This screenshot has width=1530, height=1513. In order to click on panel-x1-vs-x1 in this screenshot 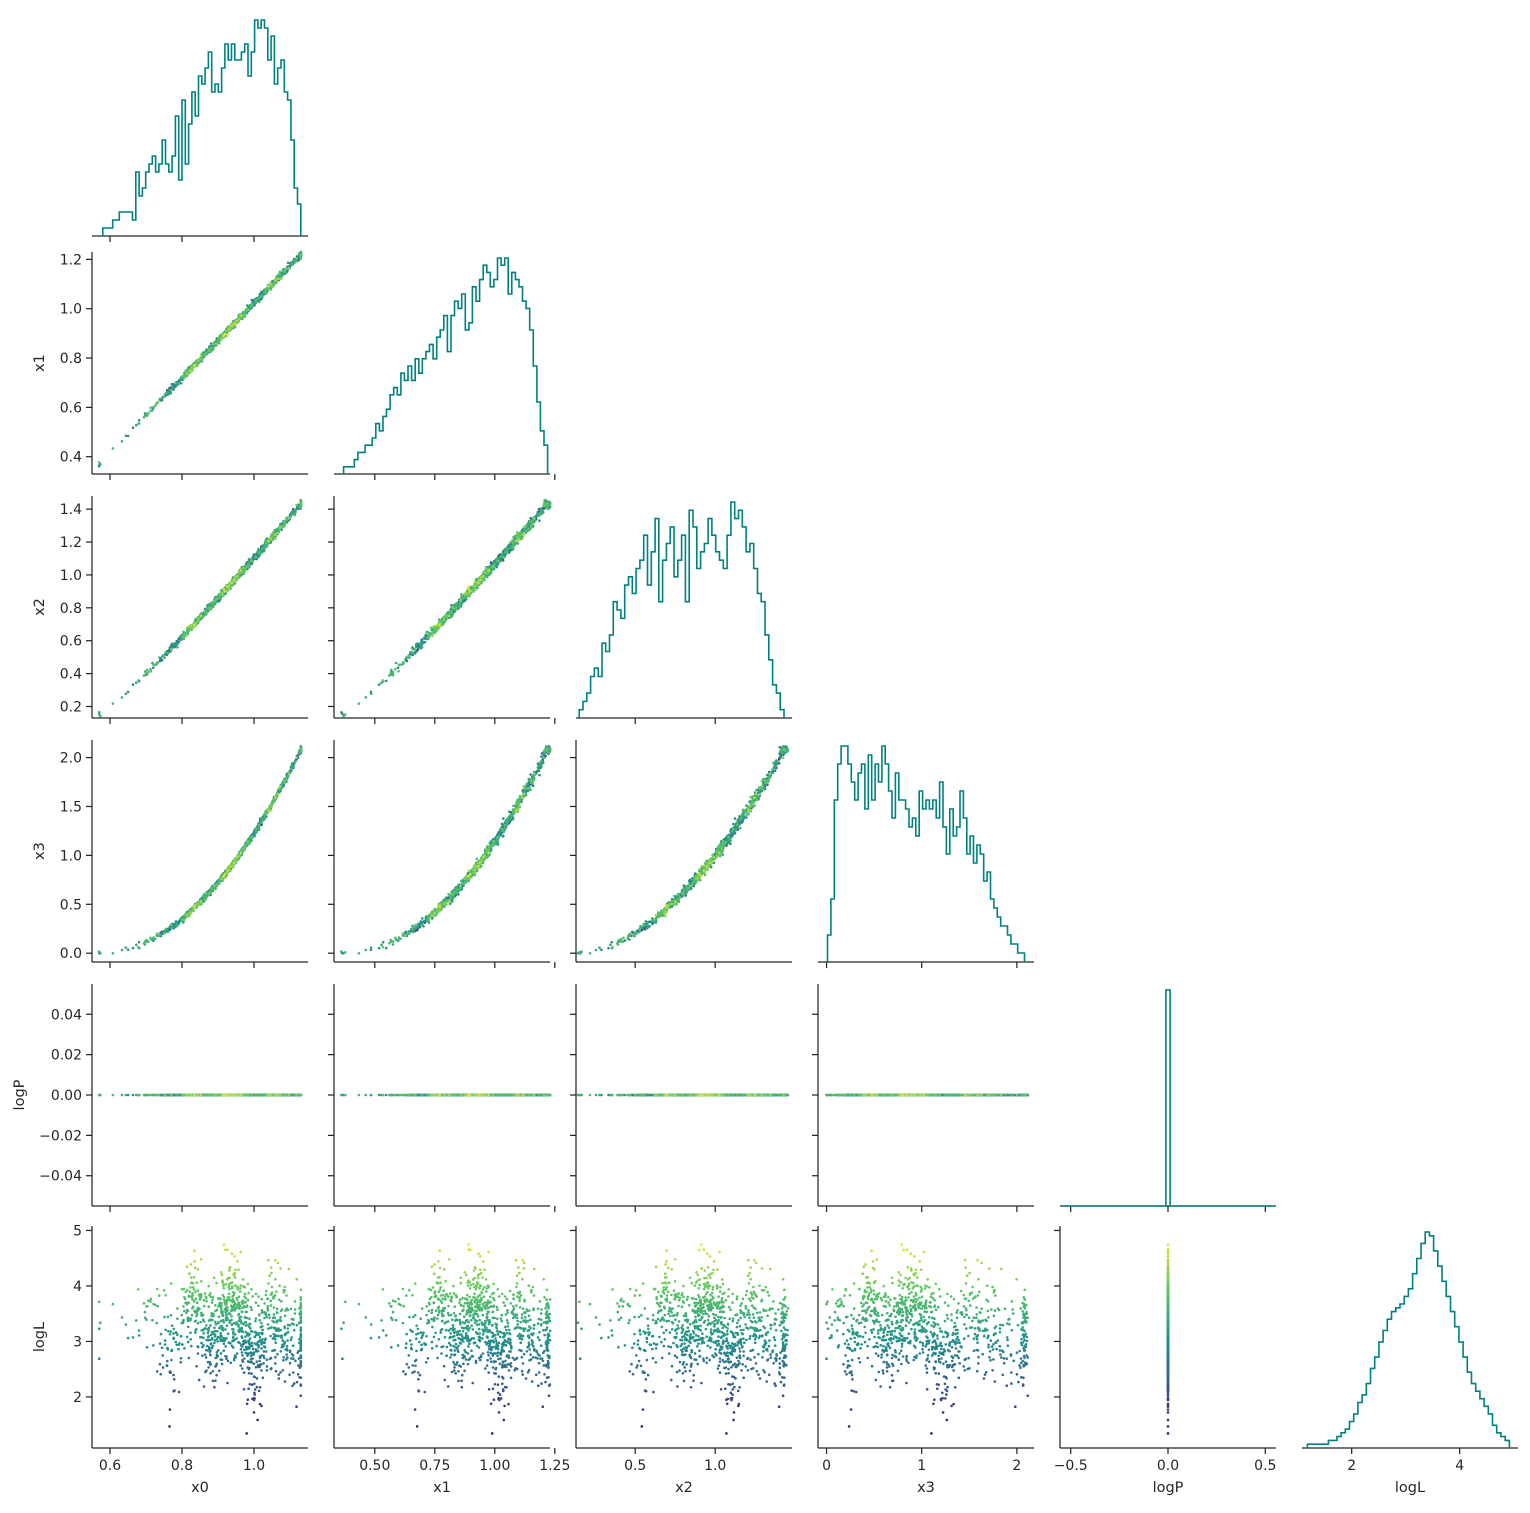, I will do `click(445, 368)`.